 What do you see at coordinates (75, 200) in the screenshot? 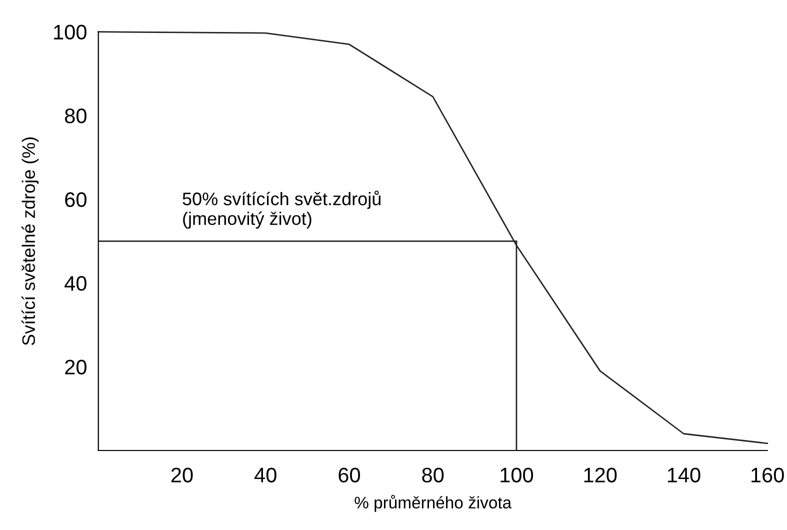
I see `y-tick-label: 60` at bounding box center [75, 200].